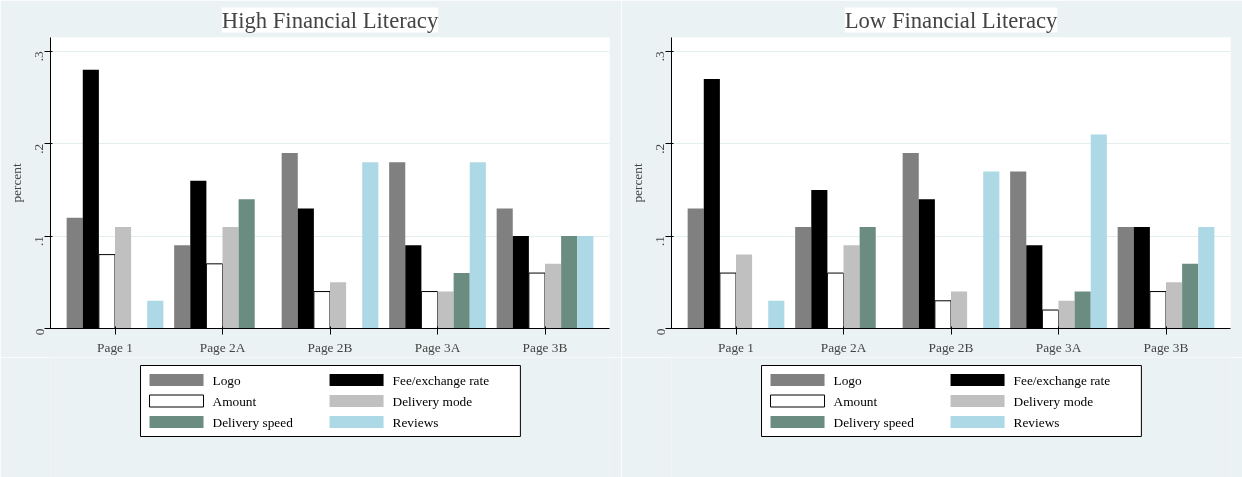  I want to click on chart-title: Low Financial Literacy, so click(951, 20).